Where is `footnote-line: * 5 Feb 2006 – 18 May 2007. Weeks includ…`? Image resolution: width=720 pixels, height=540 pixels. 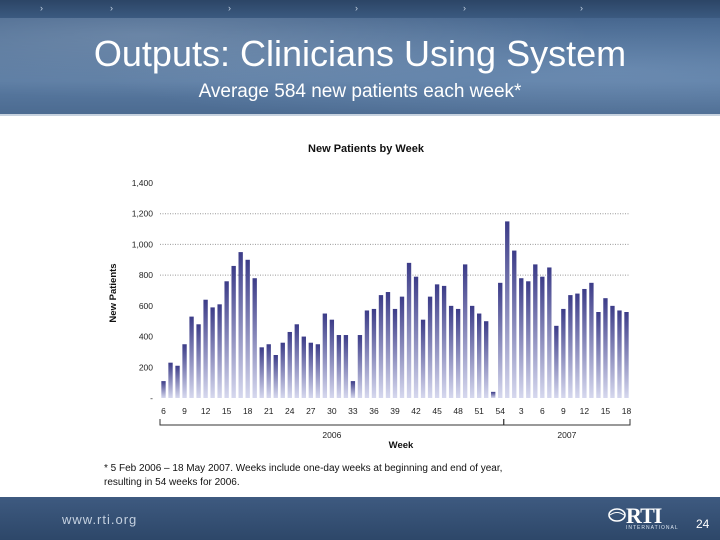
footnote-line: * 5 Feb 2006 – 18 May 2007. Weeks includ… is located at coordinates (303, 468).